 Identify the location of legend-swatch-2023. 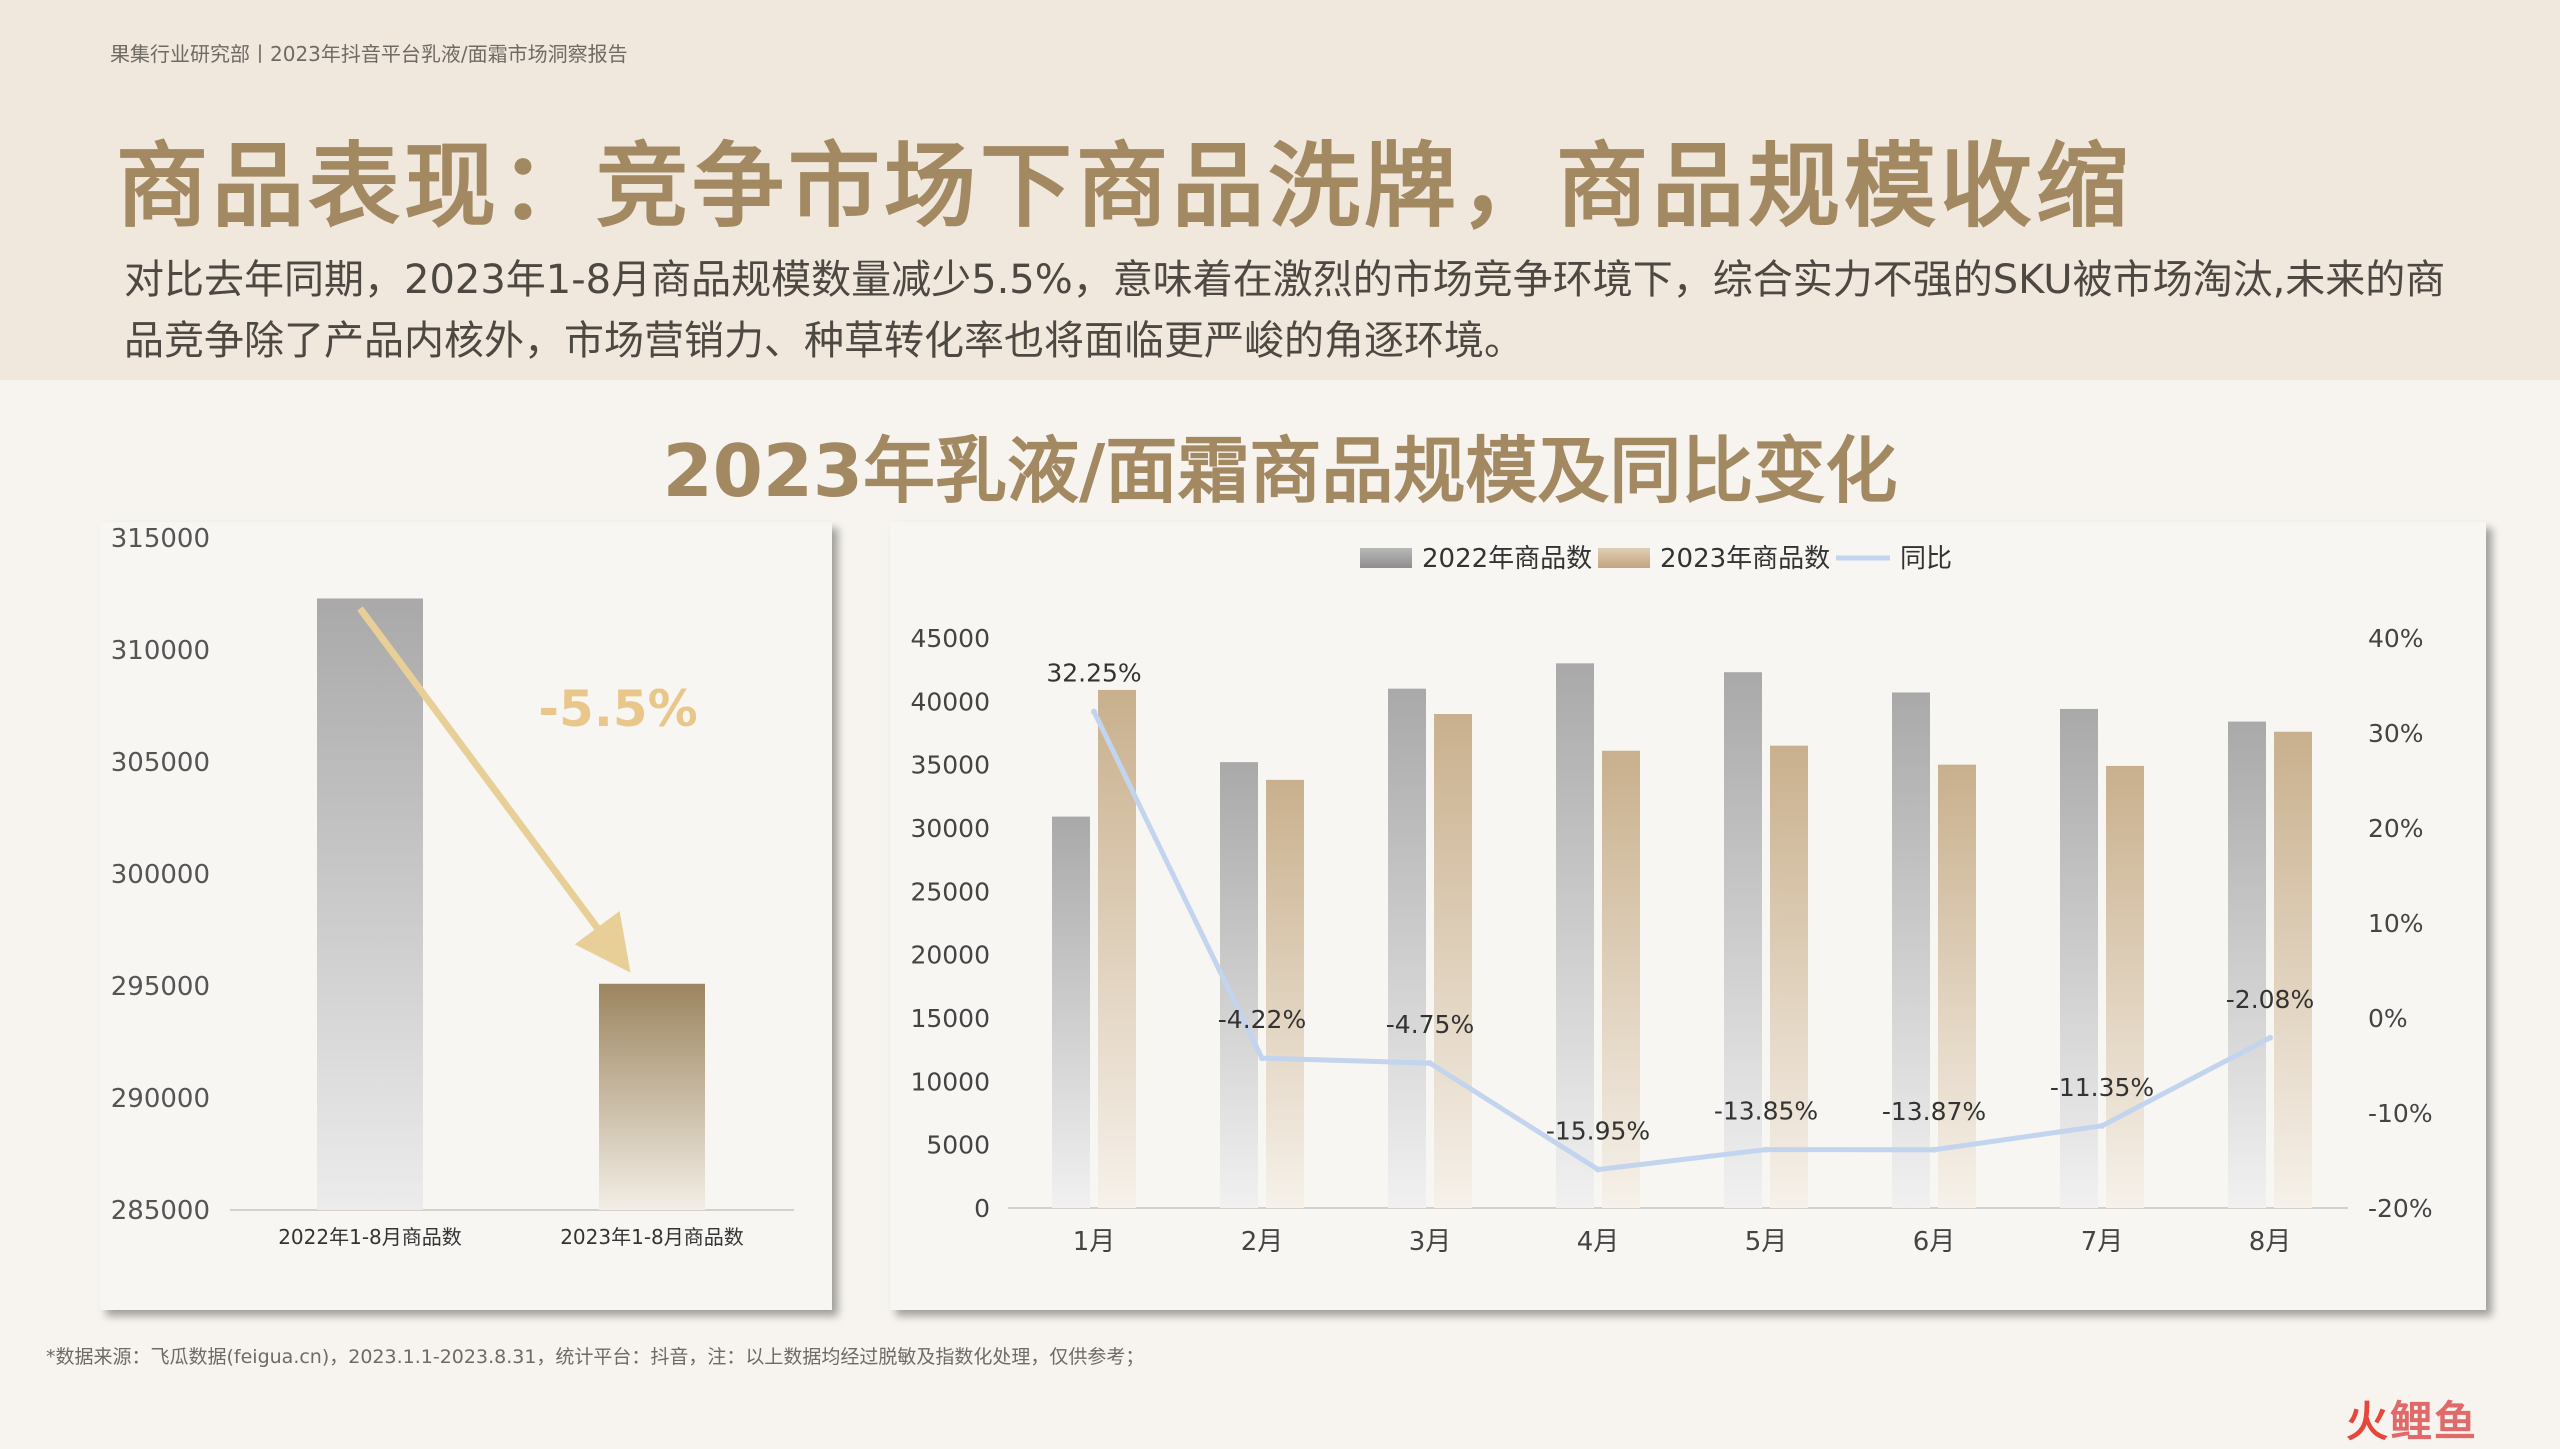
(1624, 558).